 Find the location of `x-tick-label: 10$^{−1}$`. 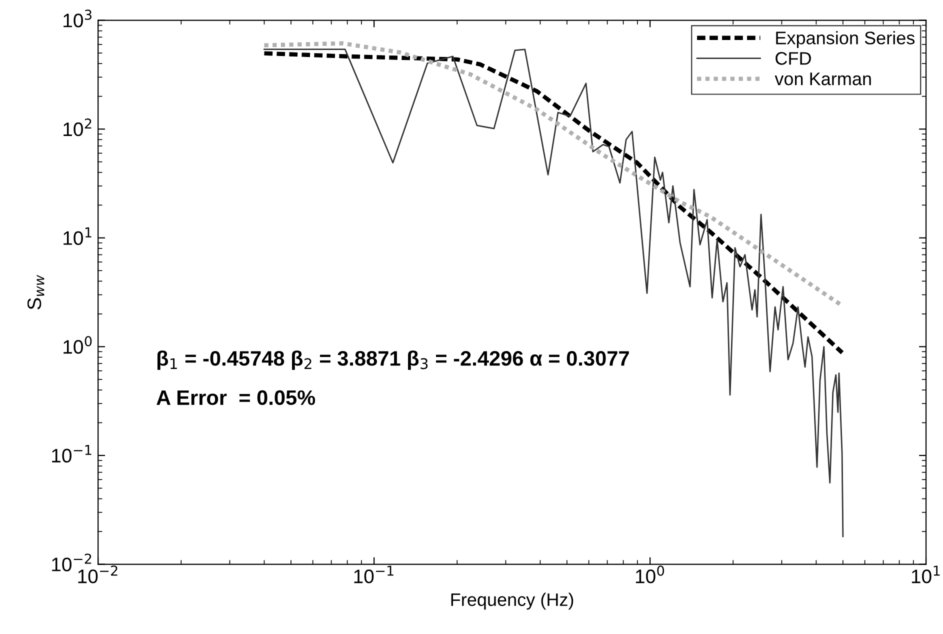

x-tick-label: 10$^{−1}$ is located at coordinates (374, 575).